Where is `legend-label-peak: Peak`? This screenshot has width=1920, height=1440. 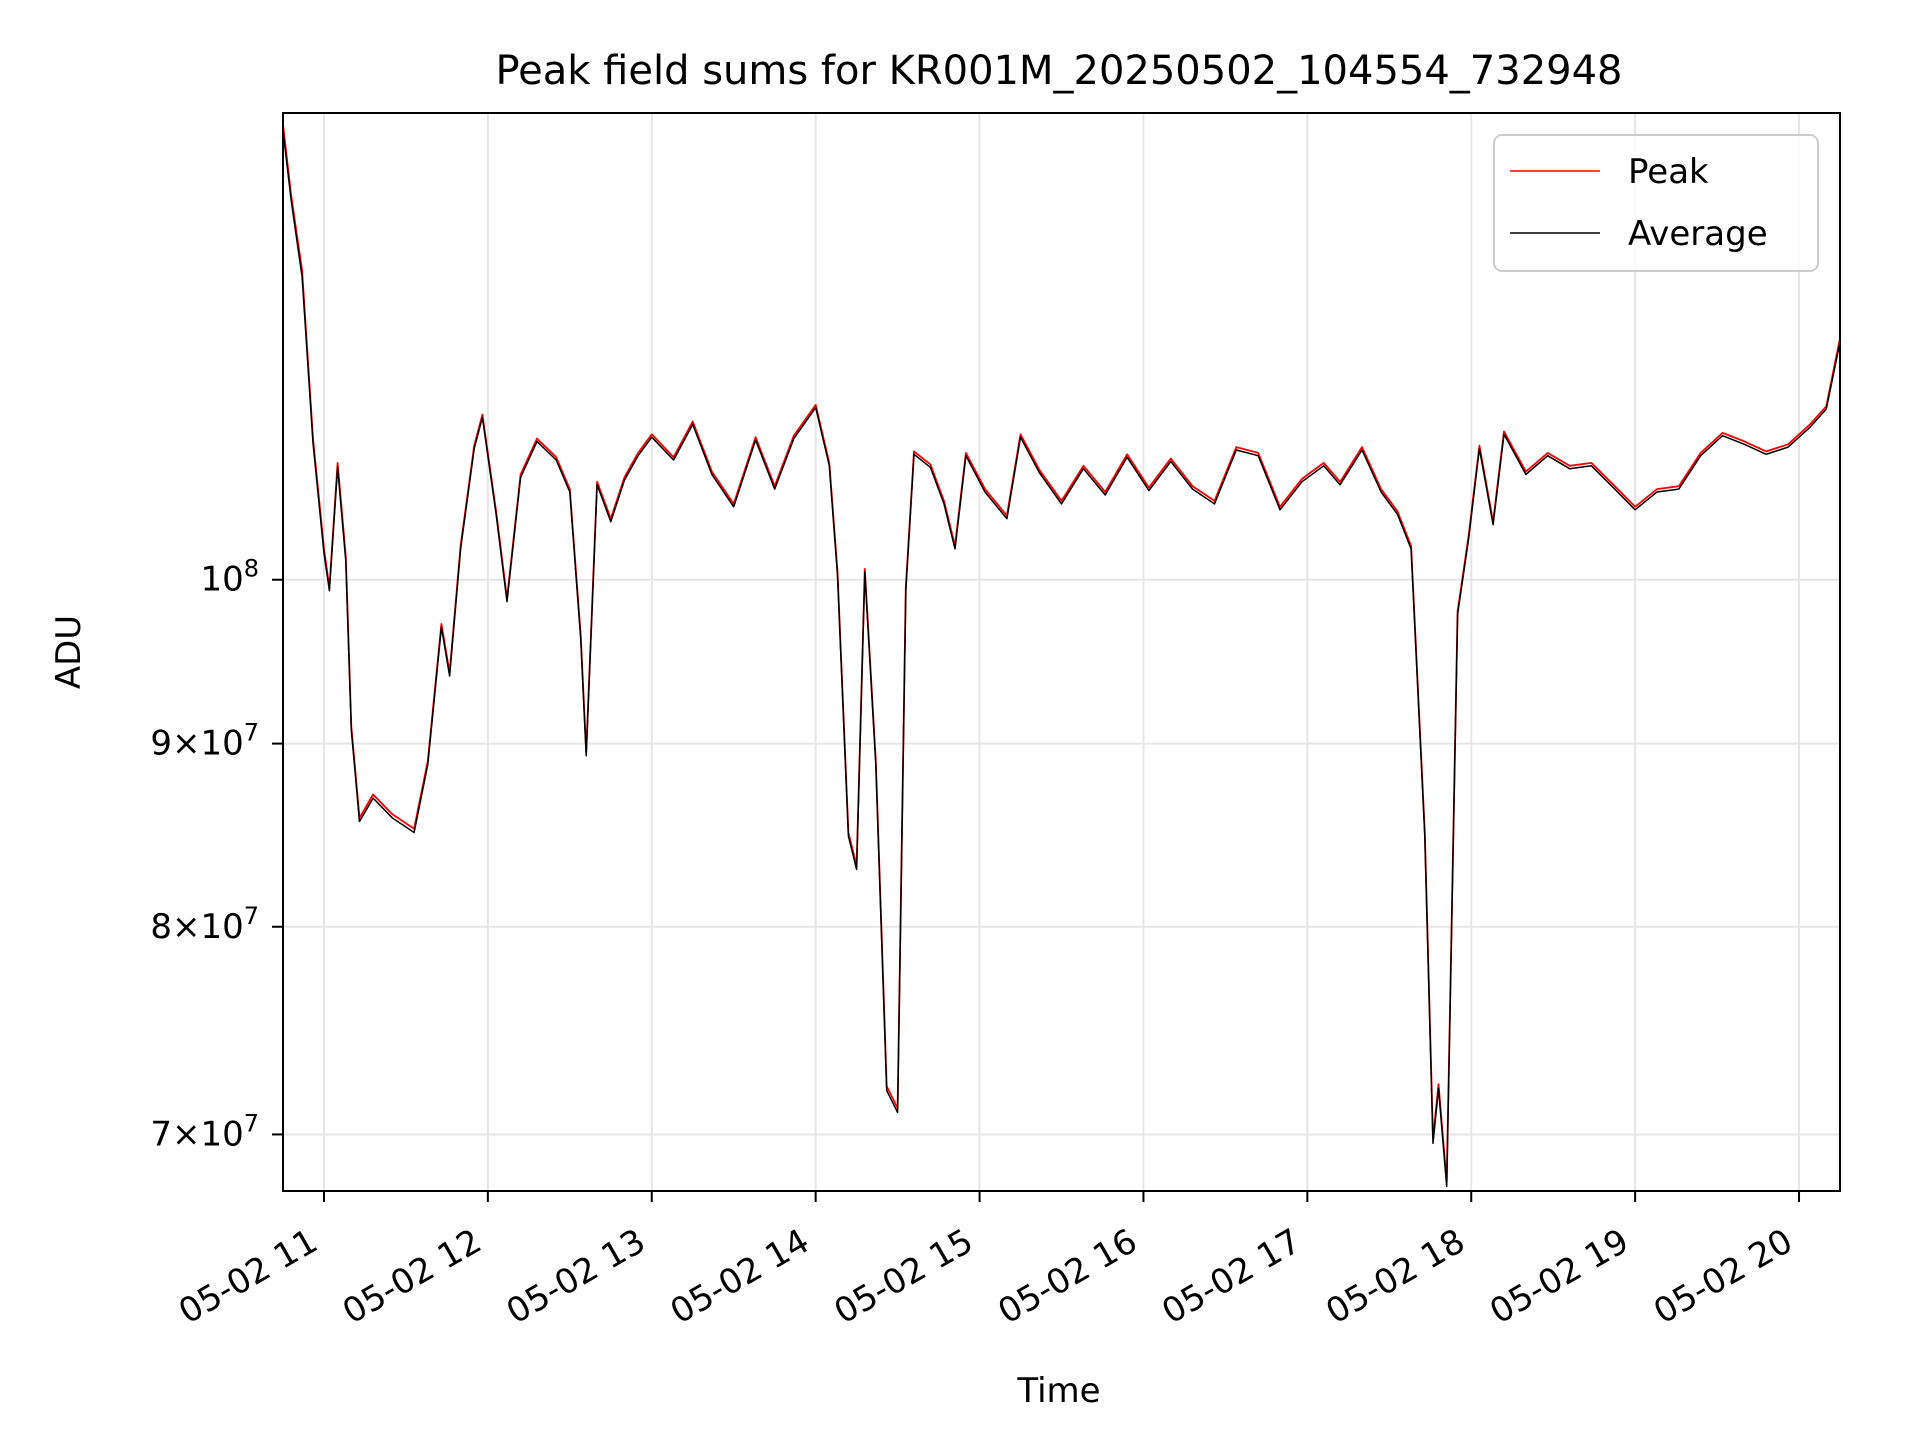
legend-label-peak: Peak is located at coordinates (1668, 172).